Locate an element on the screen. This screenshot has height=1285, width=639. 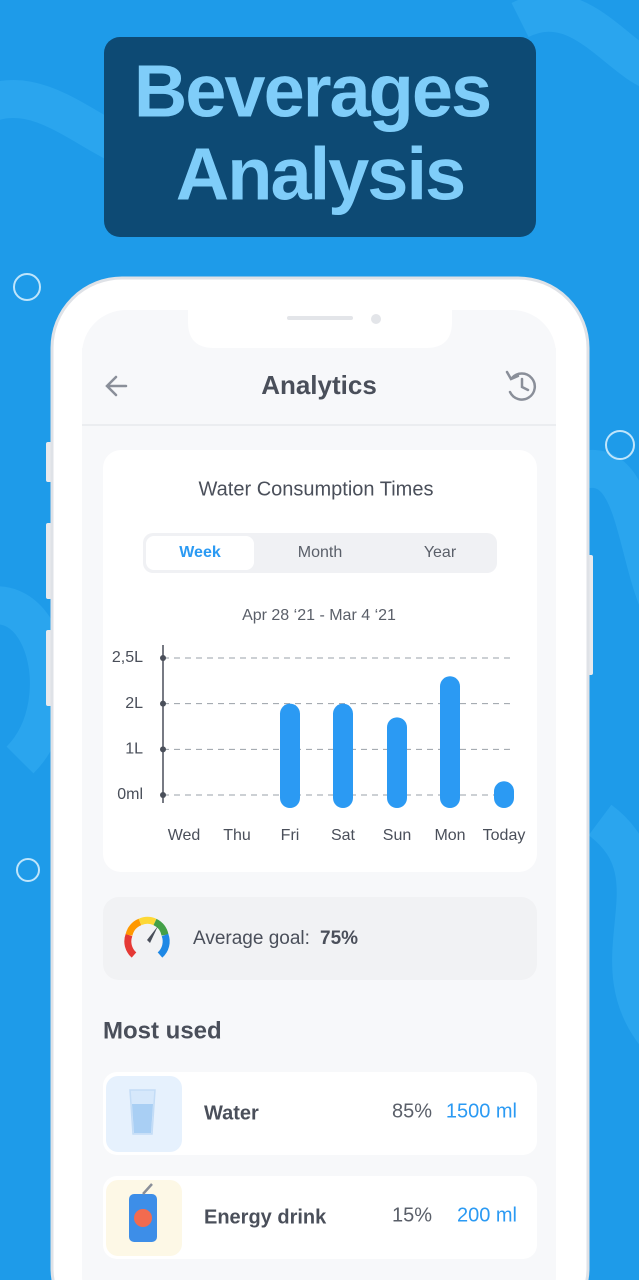
x-tick-label: Sat is located at coordinates (343, 835).